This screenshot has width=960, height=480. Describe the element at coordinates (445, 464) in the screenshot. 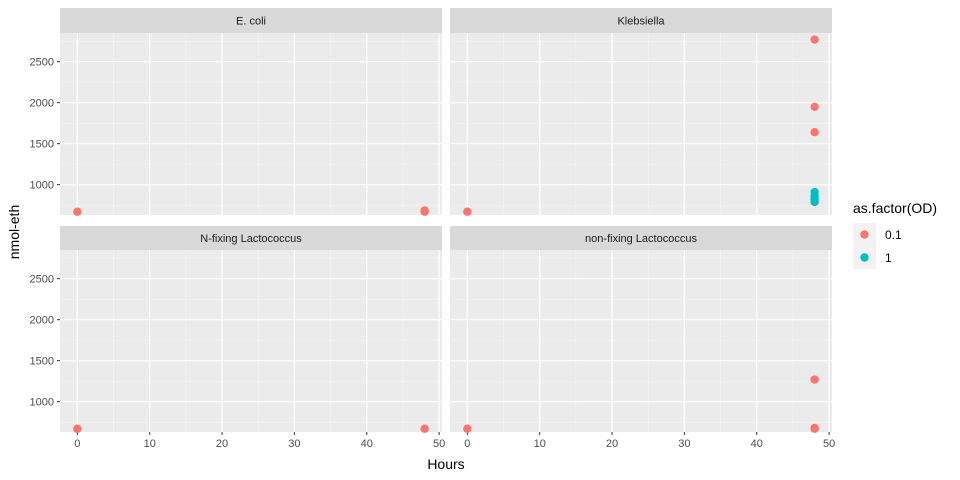

I see `x-axis-title: Hours` at that location.